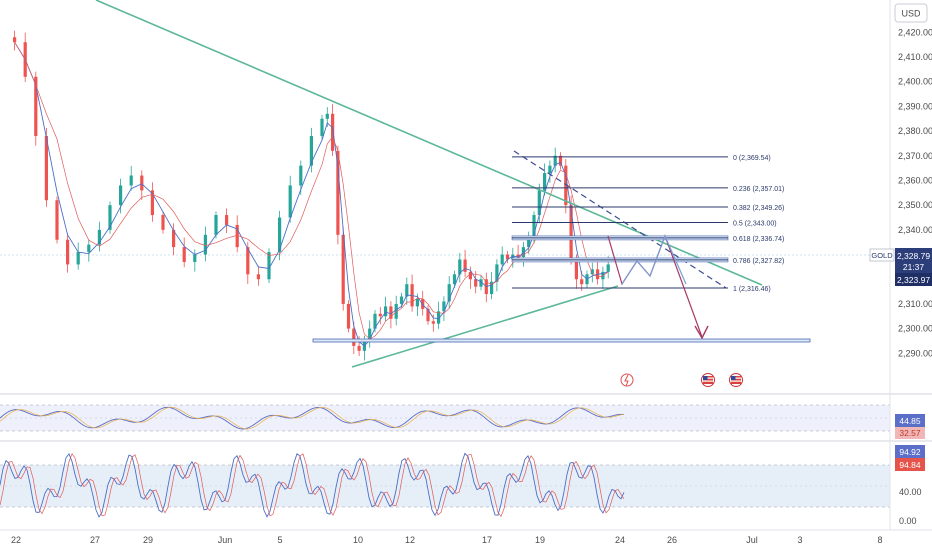  I want to click on price-tick-label: 2,380.00, so click(915, 131).